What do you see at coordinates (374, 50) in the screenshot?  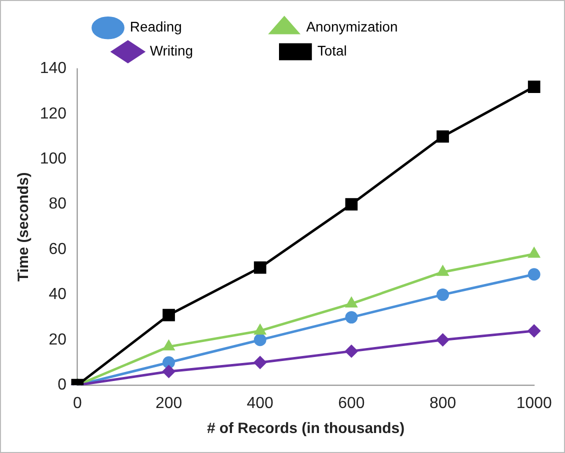 I see `legend-label: Total` at bounding box center [374, 50].